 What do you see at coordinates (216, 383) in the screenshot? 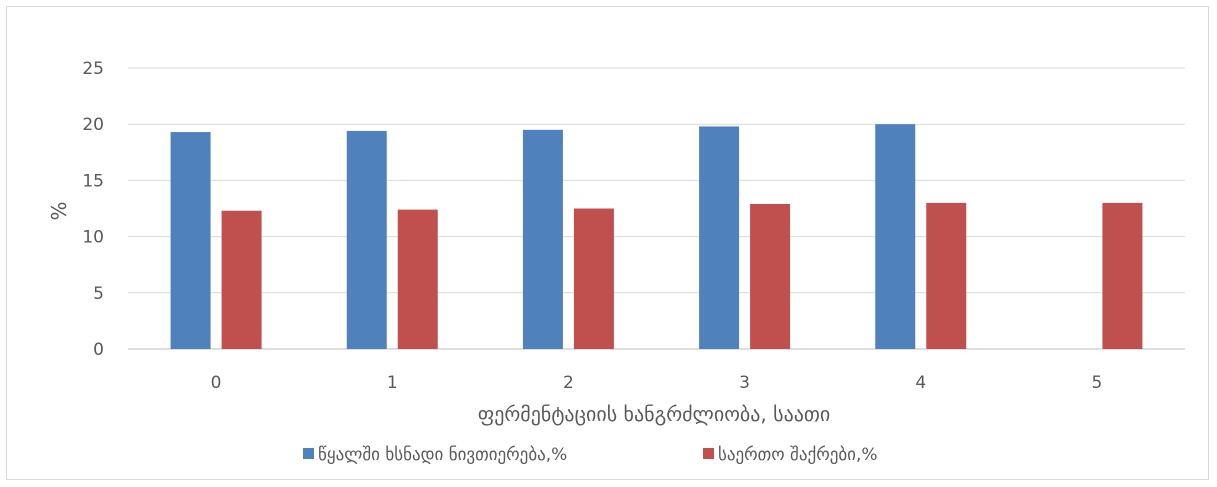
I see `x-tick-label: 0` at bounding box center [216, 383].